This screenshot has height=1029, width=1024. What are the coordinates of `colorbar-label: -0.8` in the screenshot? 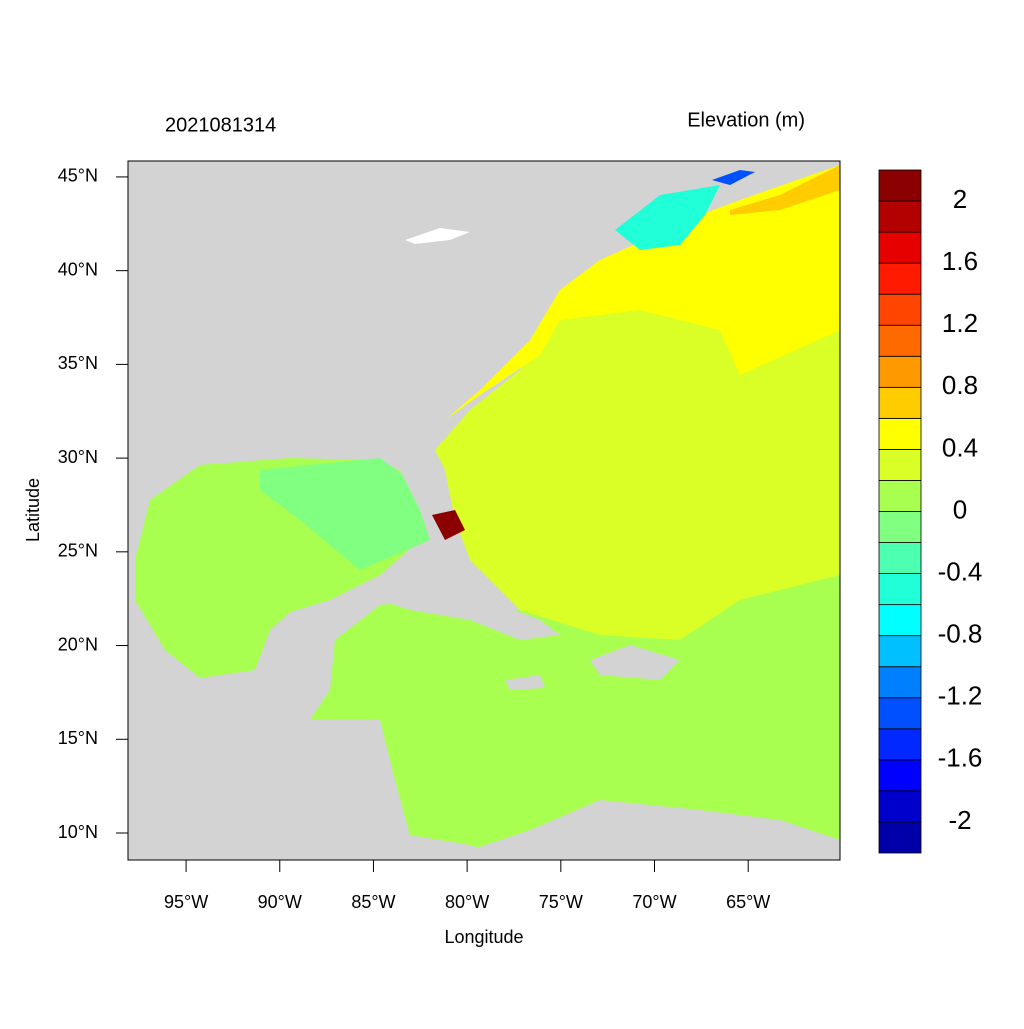 It's located at (960, 634).